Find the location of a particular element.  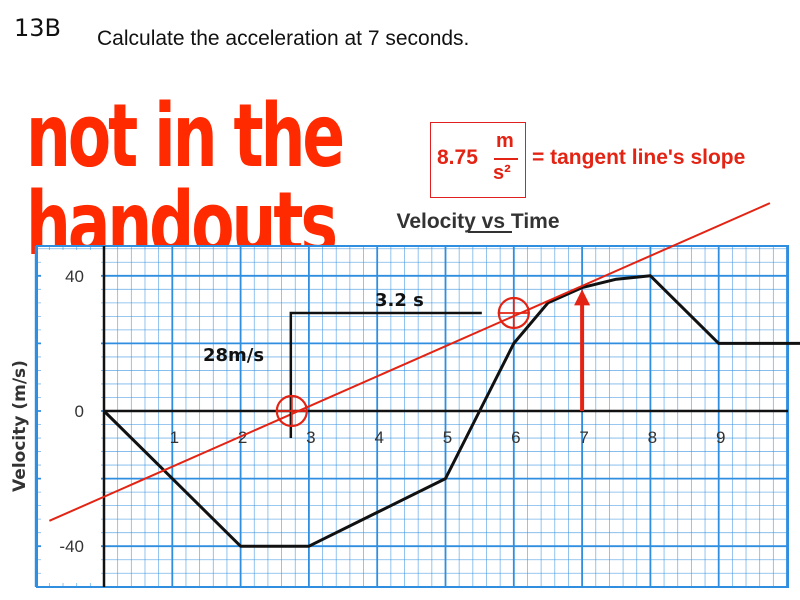

slope-value-box is located at coordinates (478, 160).